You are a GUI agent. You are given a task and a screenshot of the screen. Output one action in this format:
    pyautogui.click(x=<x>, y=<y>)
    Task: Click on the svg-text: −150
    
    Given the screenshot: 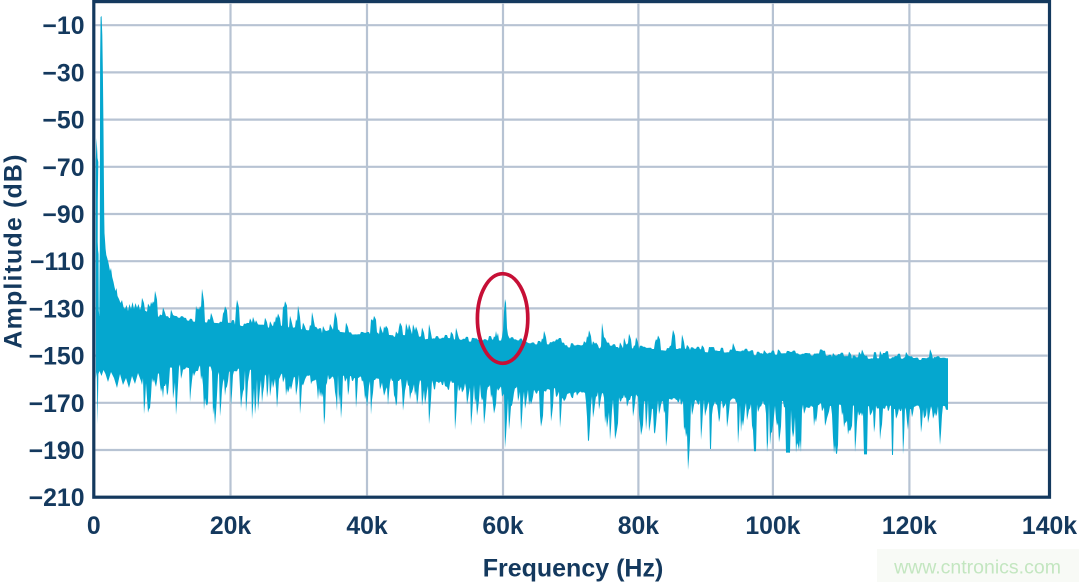 What is the action you would take?
    pyautogui.click(x=57, y=357)
    